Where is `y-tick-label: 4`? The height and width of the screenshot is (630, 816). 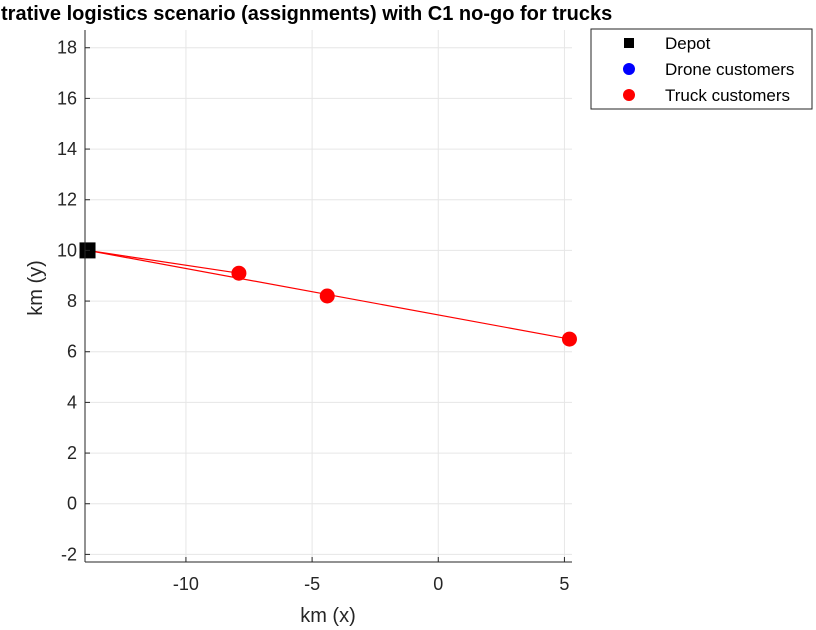 y-tick-label: 4 is located at coordinates (72, 402).